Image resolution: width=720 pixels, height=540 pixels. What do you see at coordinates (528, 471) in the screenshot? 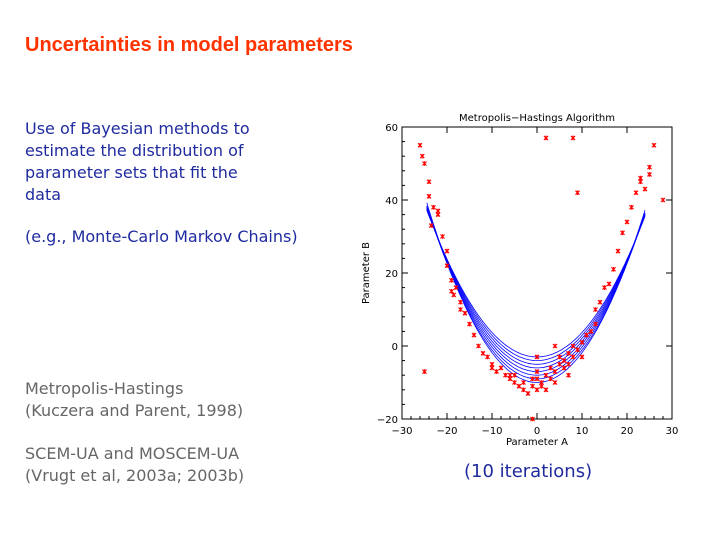
I see `iterations-caption: (10 iterations)` at bounding box center [528, 471].